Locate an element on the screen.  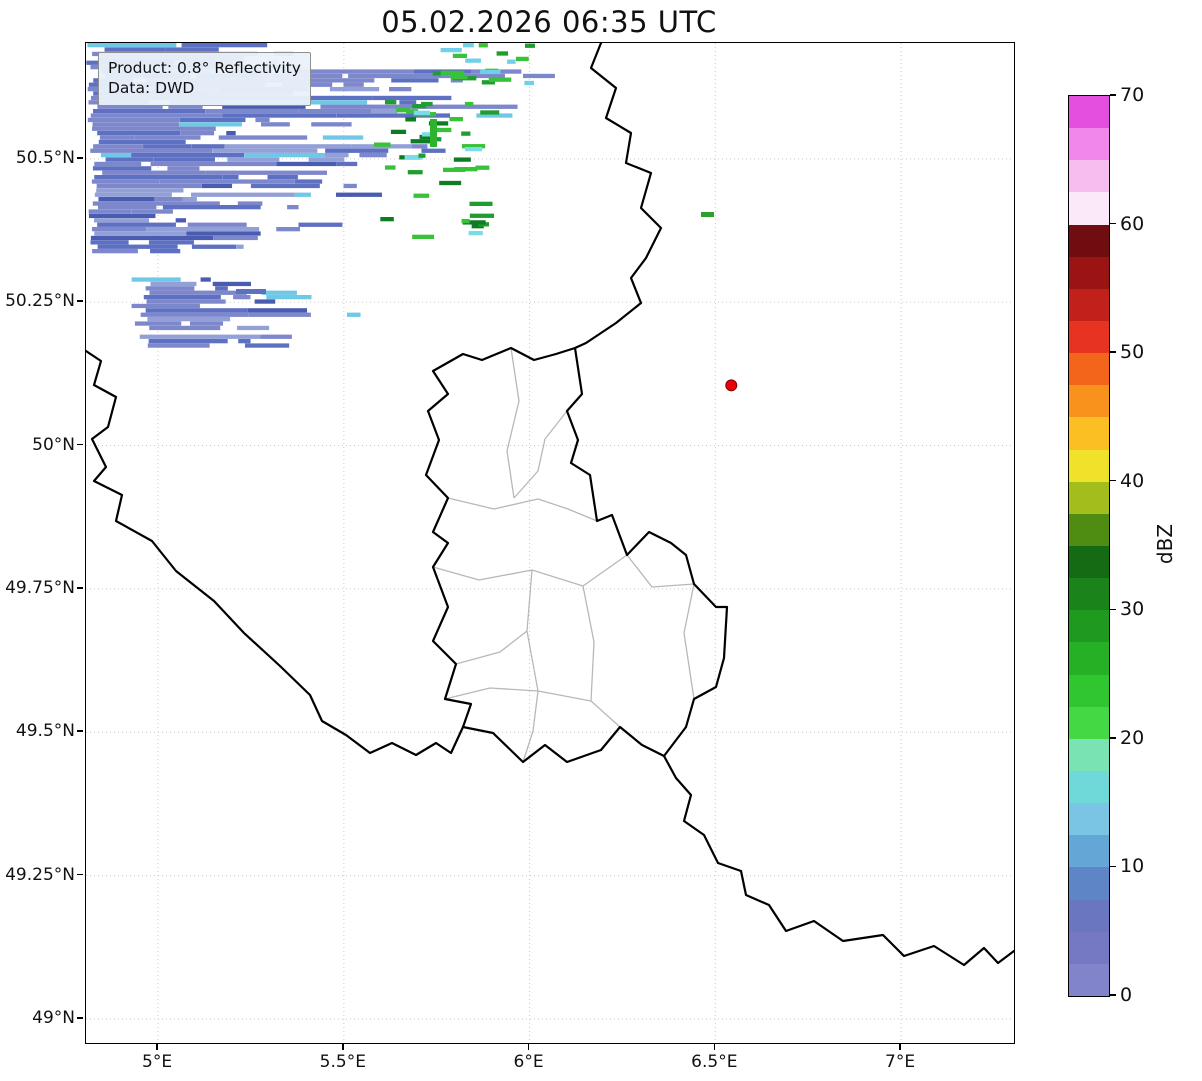
colorbar-tick-label: 30 is located at coordinates (1132, 609).